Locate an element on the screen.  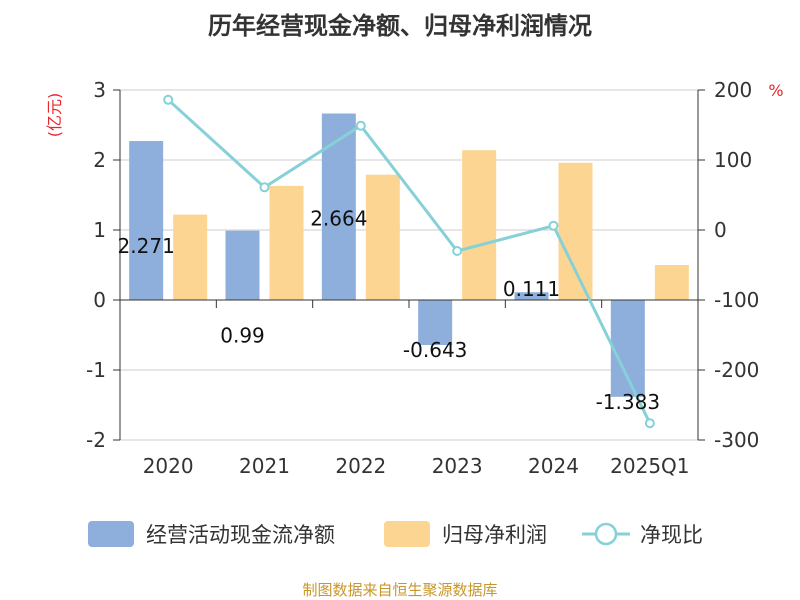
legend-marker-ratio is located at coordinates (606, 534).